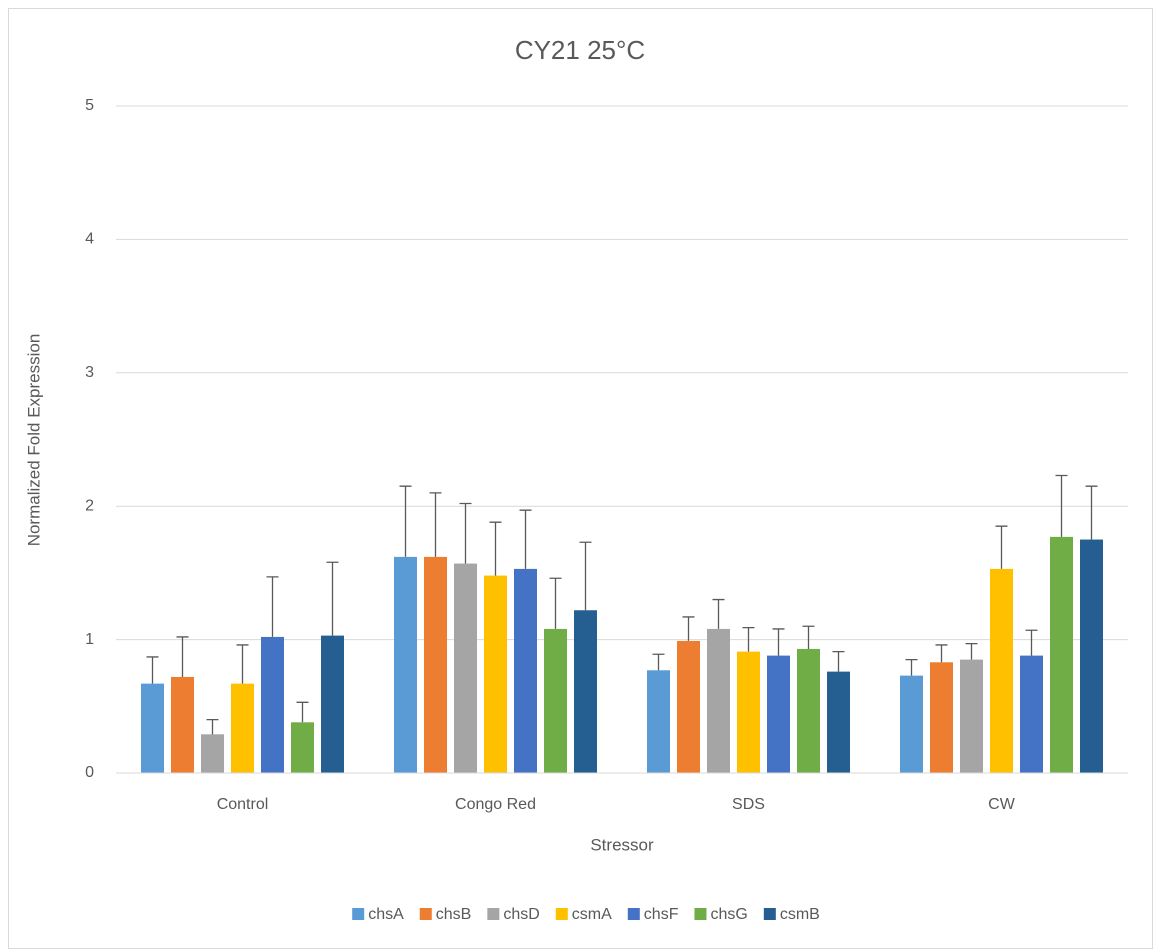 This screenshot has width=1153, height=949. Describe the element at coordinates (800, 914) in the screenshot. I see `legend-label: csmB` at that location.